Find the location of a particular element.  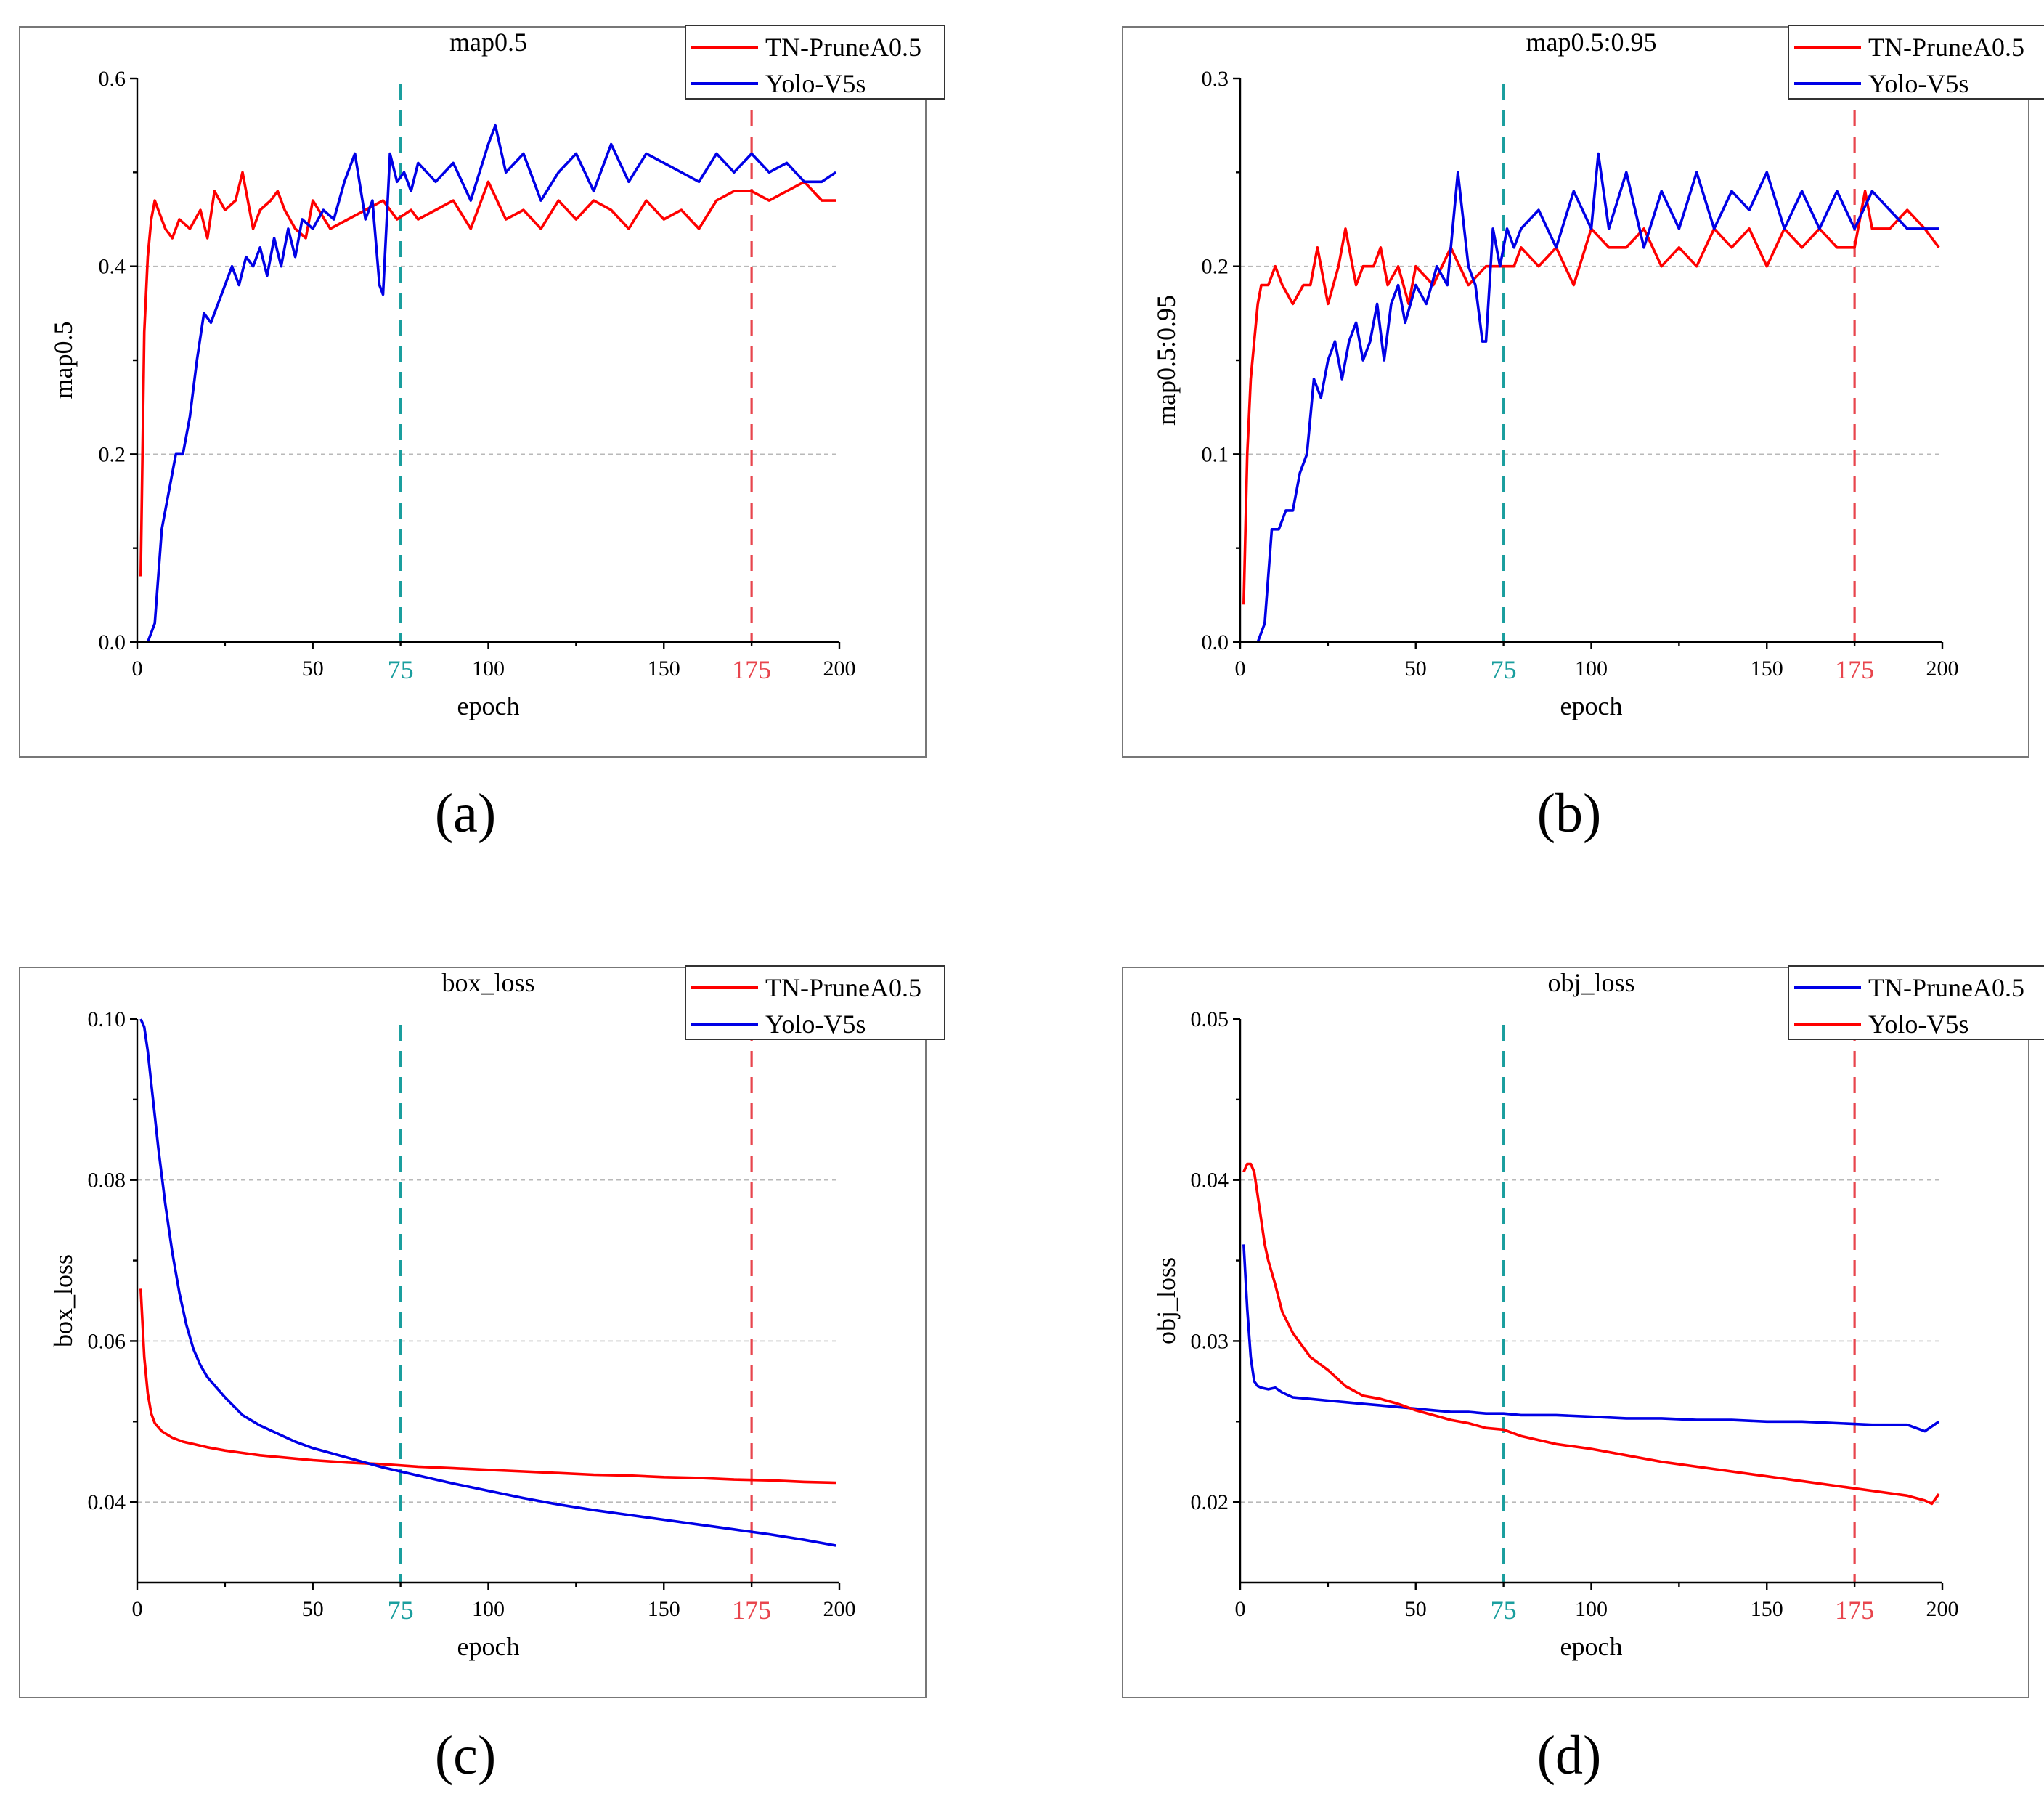

panel-label-d: (d) is located at coordinates (1569, 1755).